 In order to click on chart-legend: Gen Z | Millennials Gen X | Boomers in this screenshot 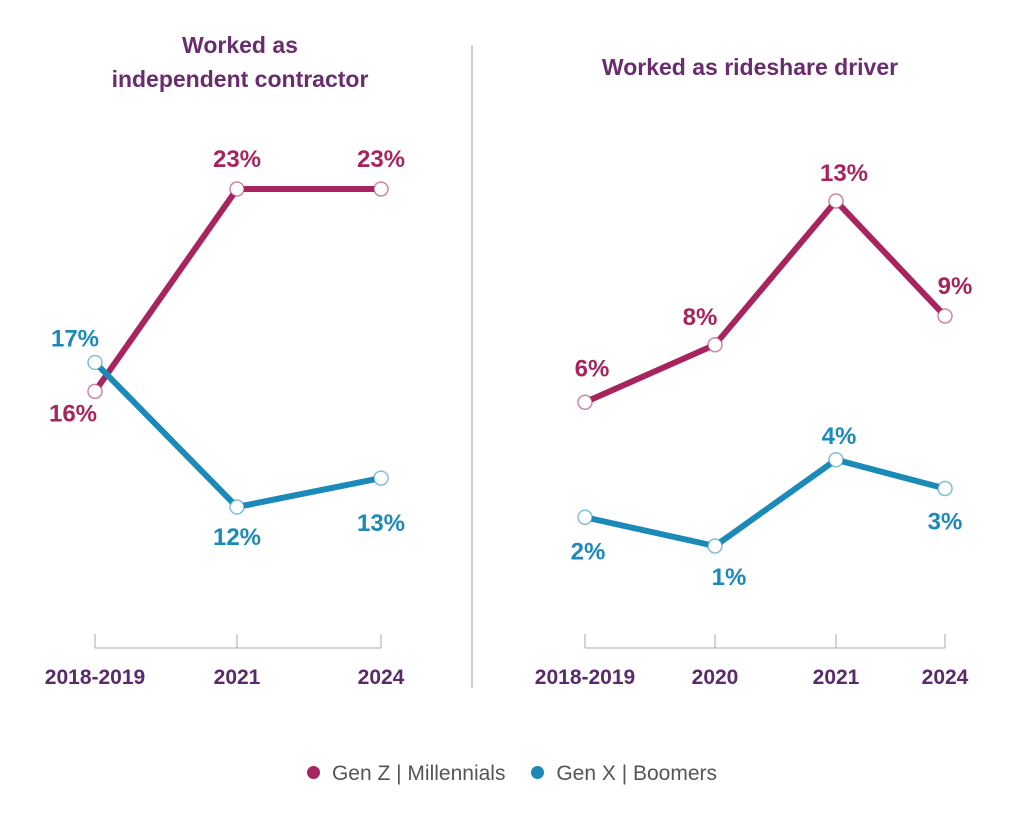, I will do `click(512, 774)`.